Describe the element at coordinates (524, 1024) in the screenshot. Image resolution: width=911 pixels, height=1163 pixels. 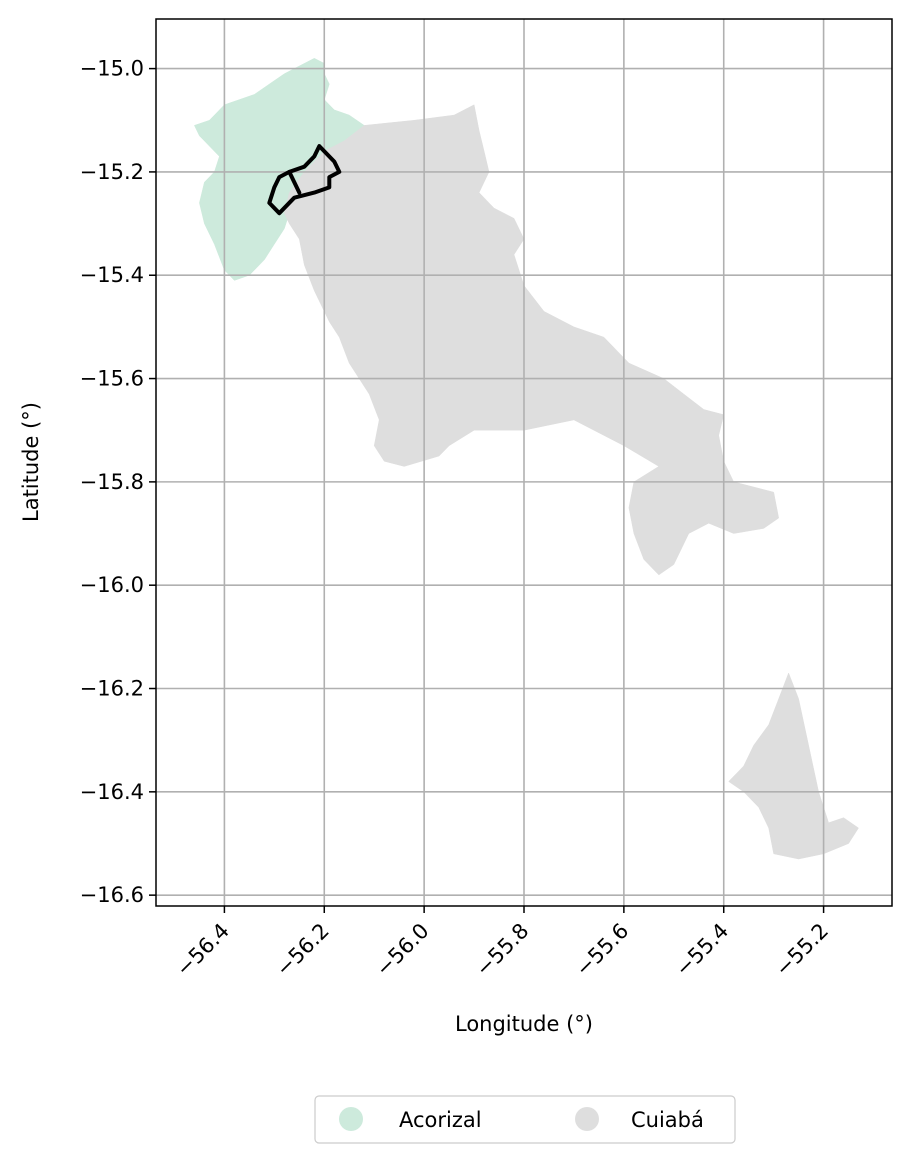
I see `x-axis-title: Longitude (°)` at that location.